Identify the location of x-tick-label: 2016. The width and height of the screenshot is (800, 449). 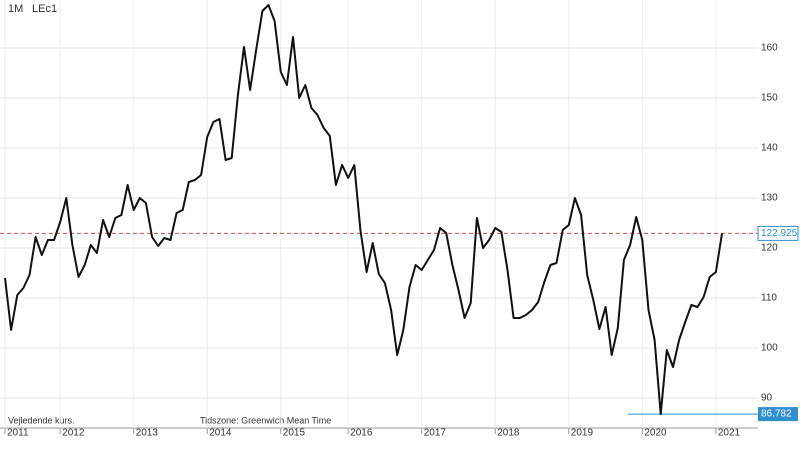
(361, 433).